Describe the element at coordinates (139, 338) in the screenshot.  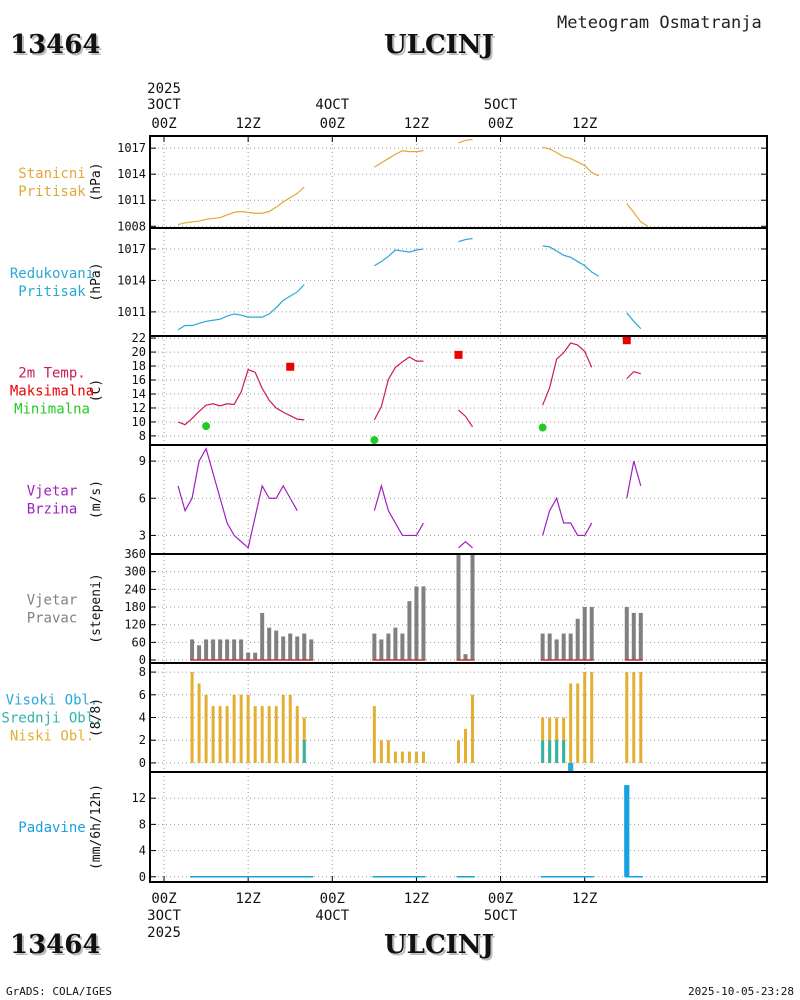
I see `value-tick-label: 22` at that location.